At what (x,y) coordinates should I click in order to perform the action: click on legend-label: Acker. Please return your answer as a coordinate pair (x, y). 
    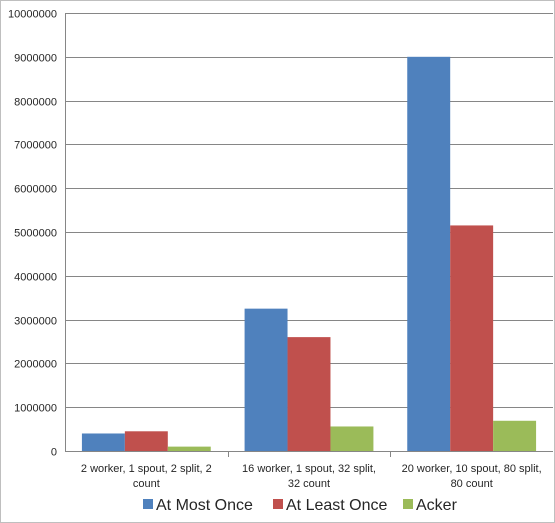
    Looking at the image, I should click on (437, 505).